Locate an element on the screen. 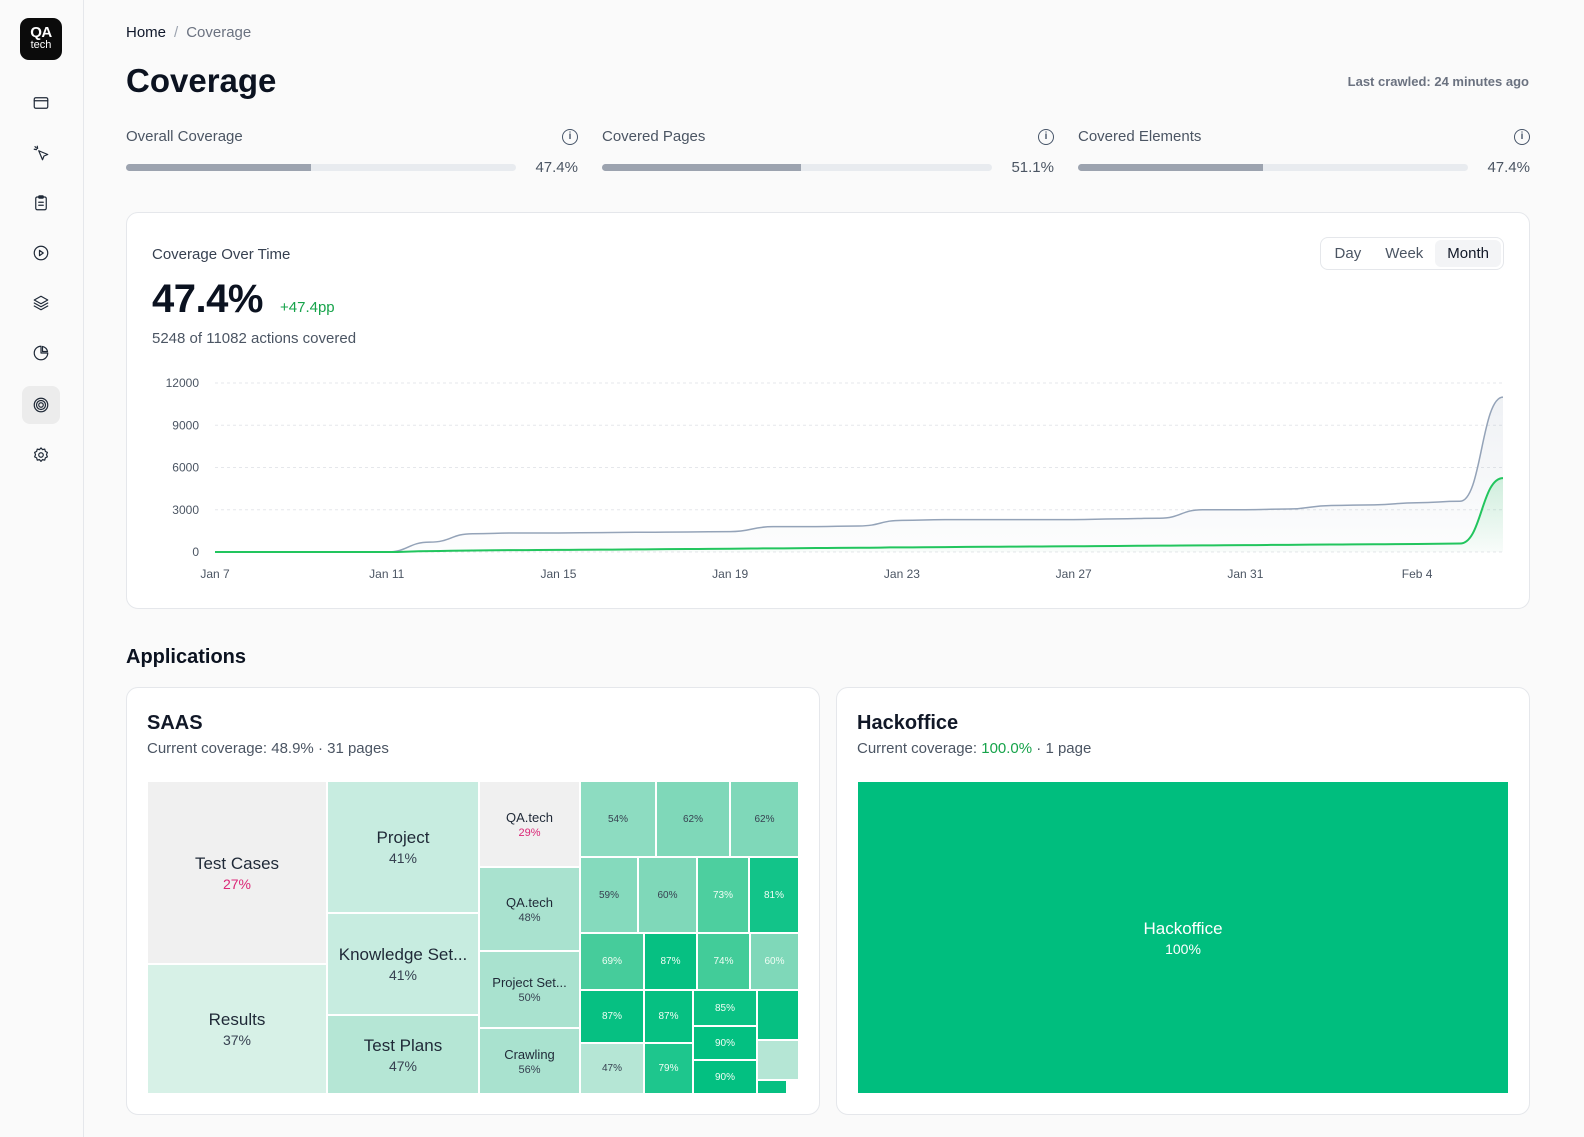  nav-item-layers is located at coordinates (41, 303).